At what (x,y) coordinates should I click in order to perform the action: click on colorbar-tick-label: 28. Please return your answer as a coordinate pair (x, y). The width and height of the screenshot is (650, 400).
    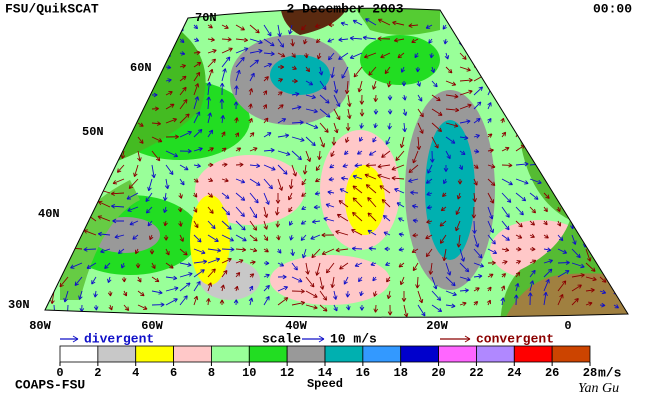
    Looking at the image, I should click on (590, 373).